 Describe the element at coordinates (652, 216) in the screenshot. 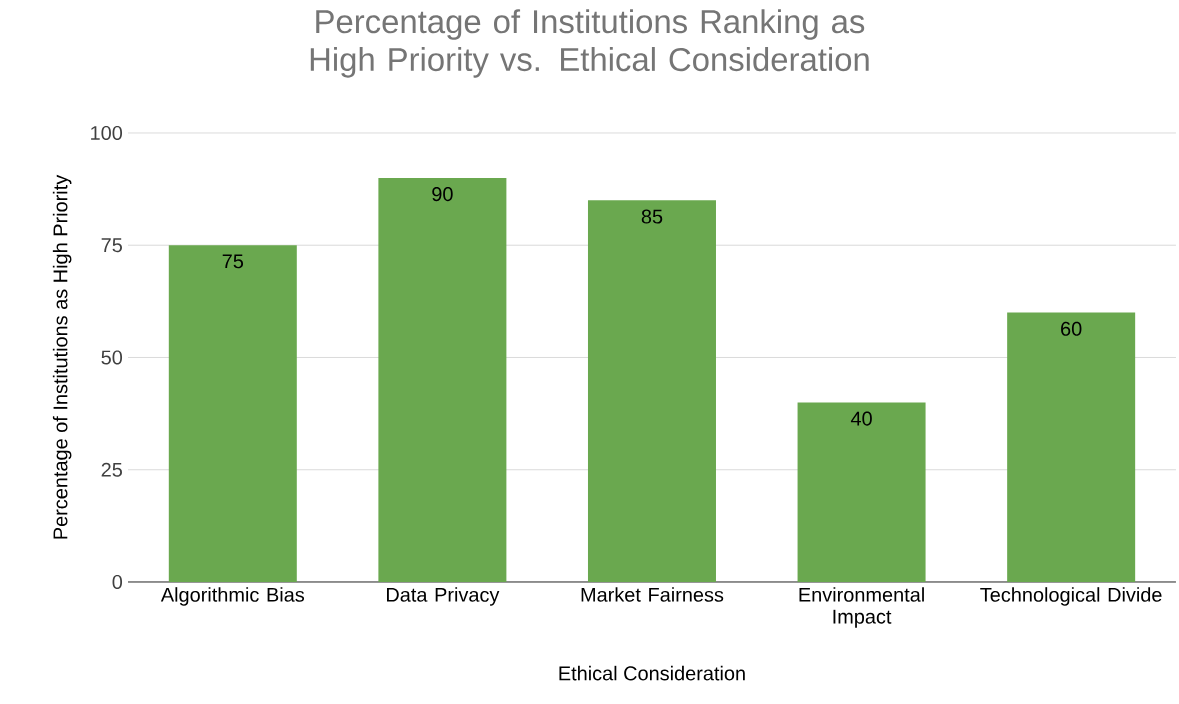

I see `data-label: 85` at that location.